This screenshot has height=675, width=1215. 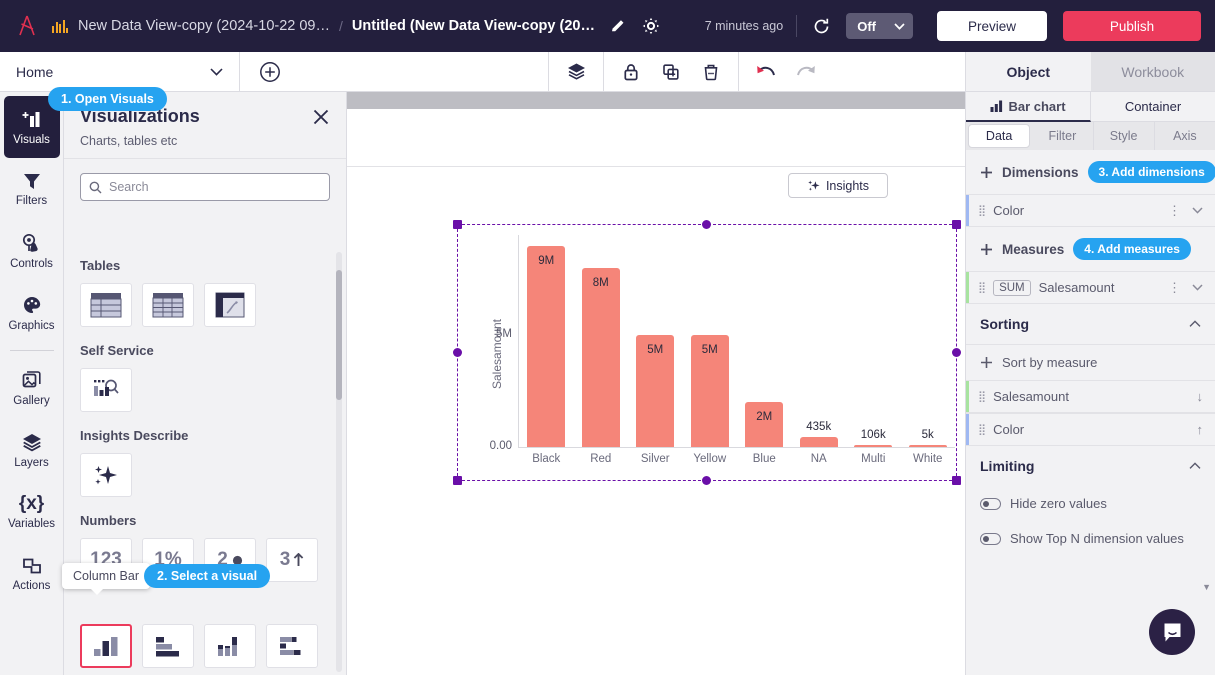 I want to click on sidebar-item-controls: Controls, so click(x=32, y=251).